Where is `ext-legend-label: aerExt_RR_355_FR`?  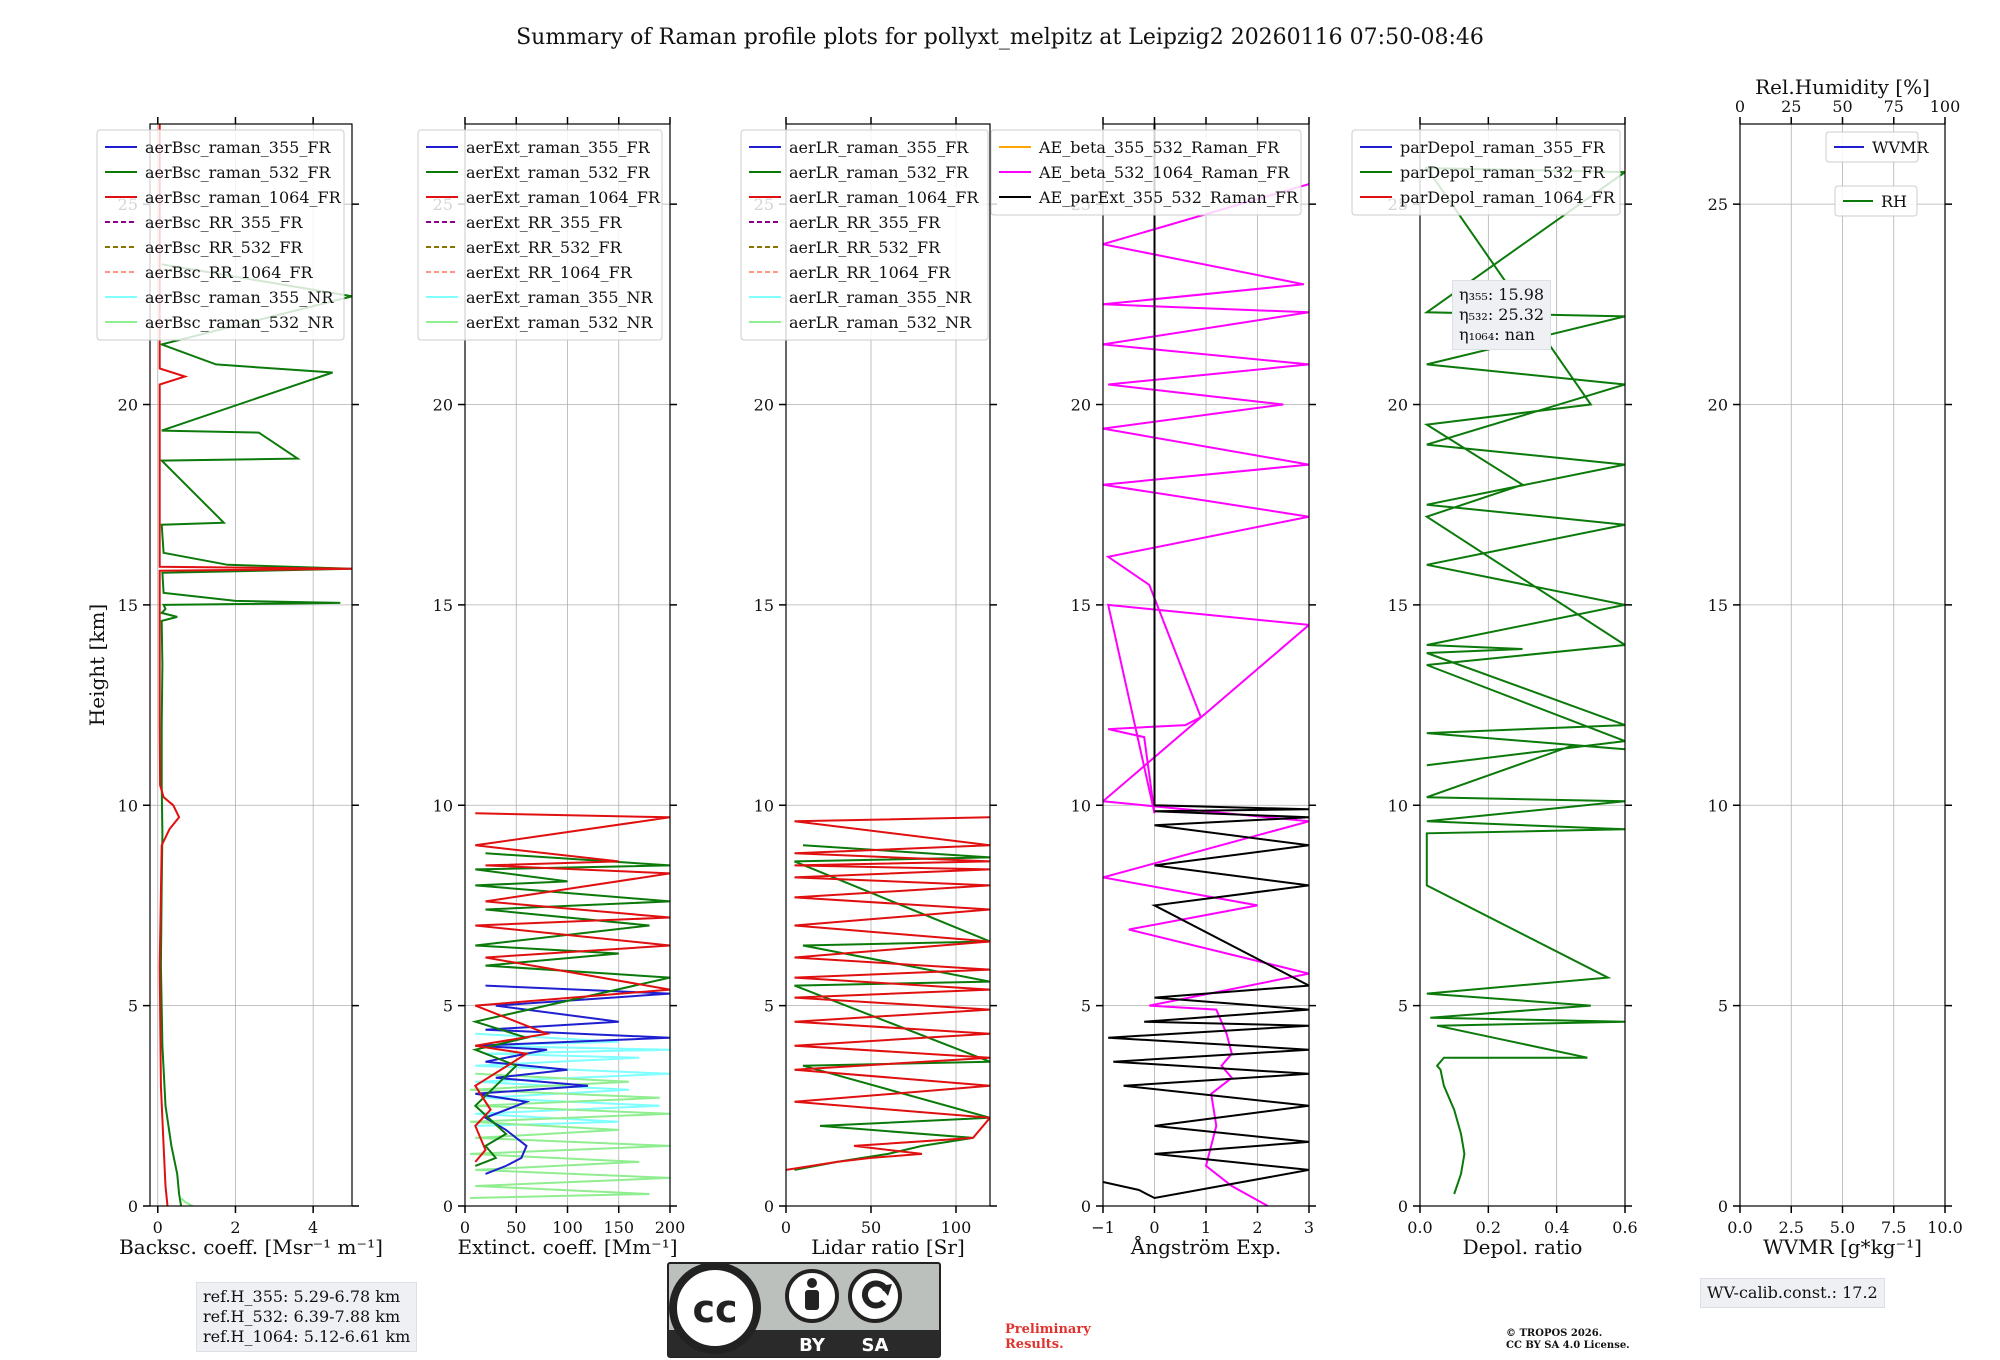
ext-legend-label: aerExt_RR_355_FR is located at coordinates (544, 222).